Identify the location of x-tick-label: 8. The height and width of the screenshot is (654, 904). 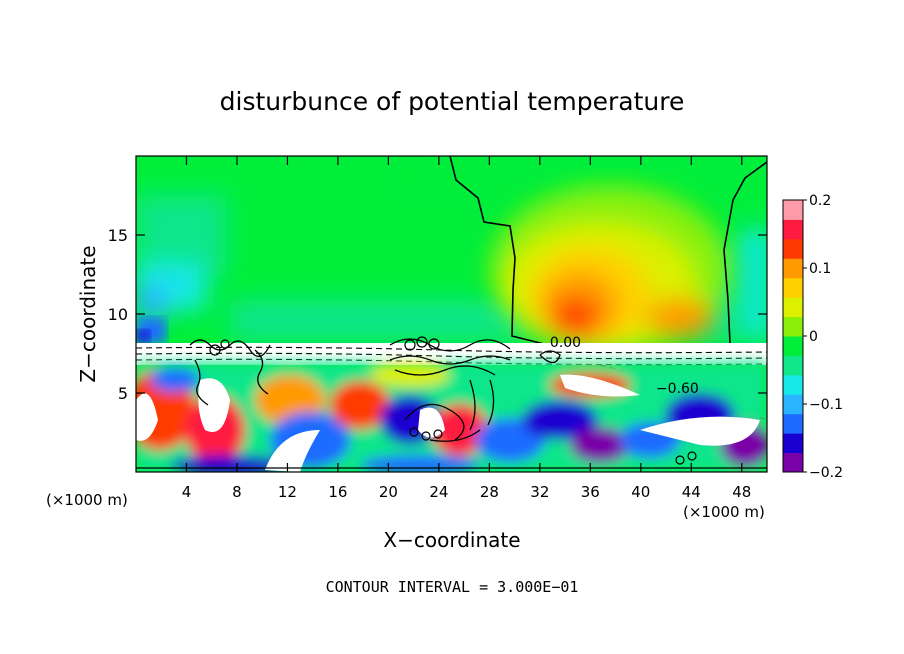
(237, 492).